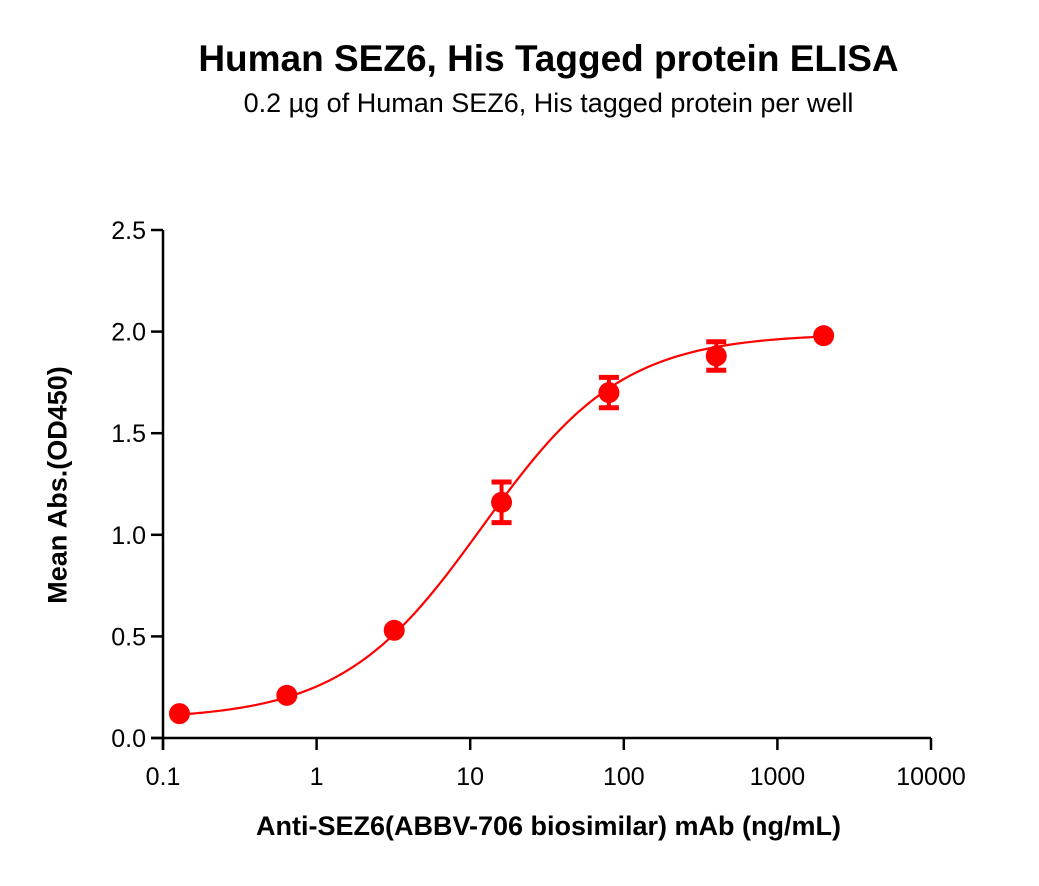  Describe the element at coordinates (163, 777) in the screenshot. I see `x-tick-label: 0.1` at that location.